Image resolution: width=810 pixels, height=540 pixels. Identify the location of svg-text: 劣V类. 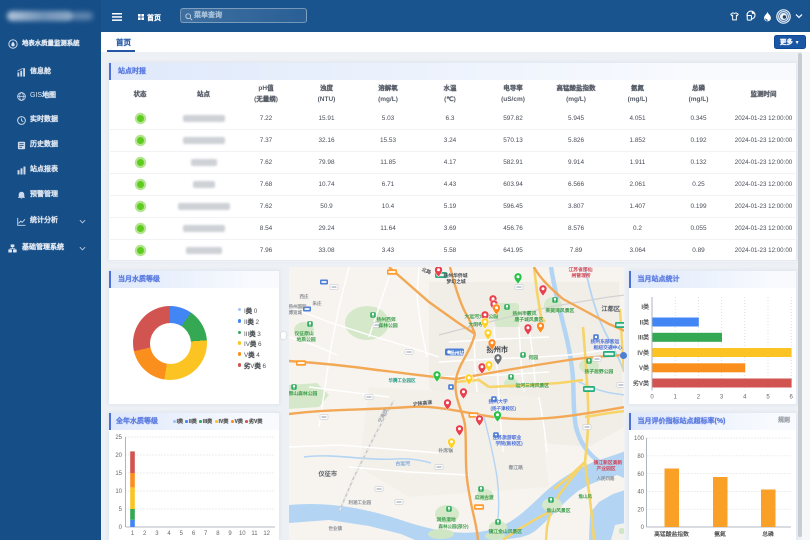
(640, 383).